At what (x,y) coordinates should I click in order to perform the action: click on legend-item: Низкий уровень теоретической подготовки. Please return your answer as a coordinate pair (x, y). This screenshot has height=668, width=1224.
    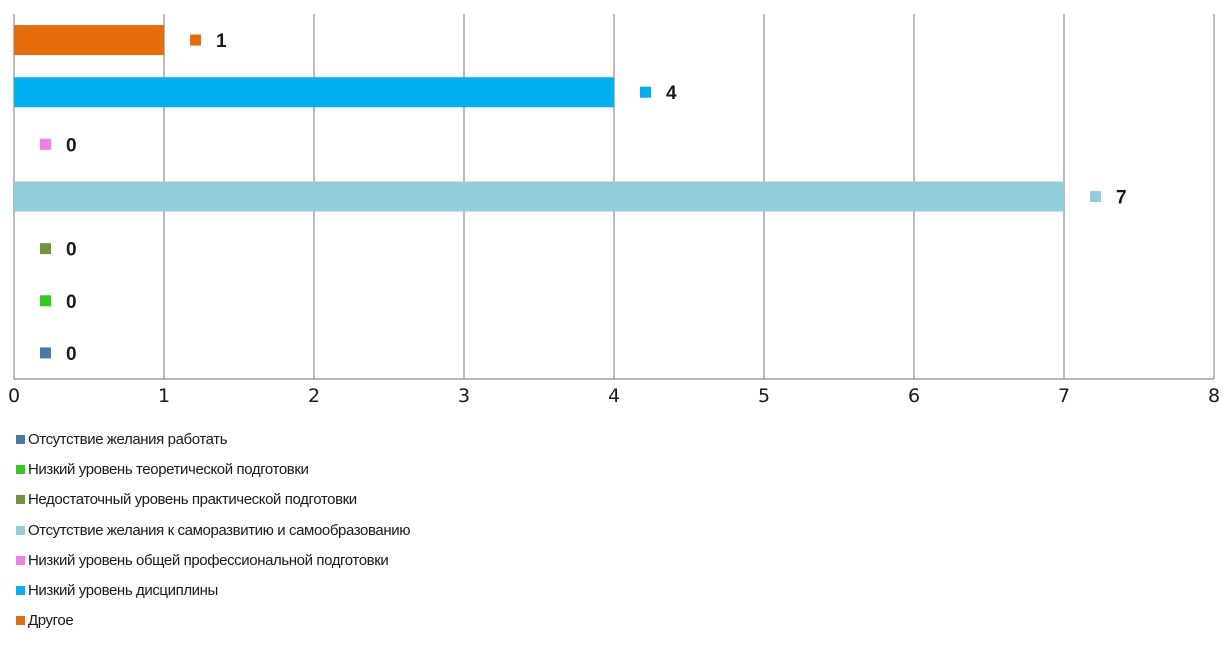
    Looking at the image, I should click on (213, 469).